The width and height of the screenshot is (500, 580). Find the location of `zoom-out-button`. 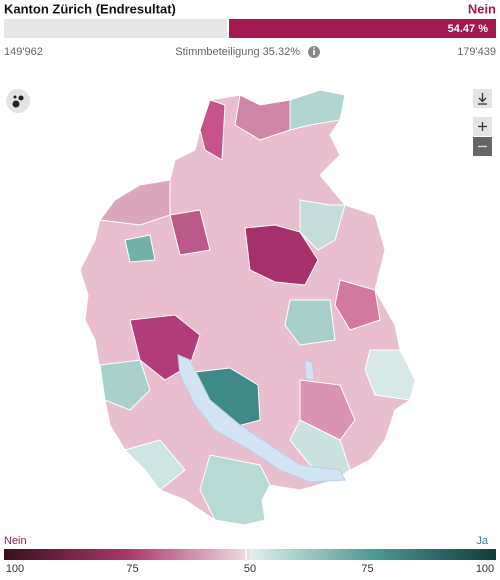

zoom-out-button is located at coordinates (482, 146).